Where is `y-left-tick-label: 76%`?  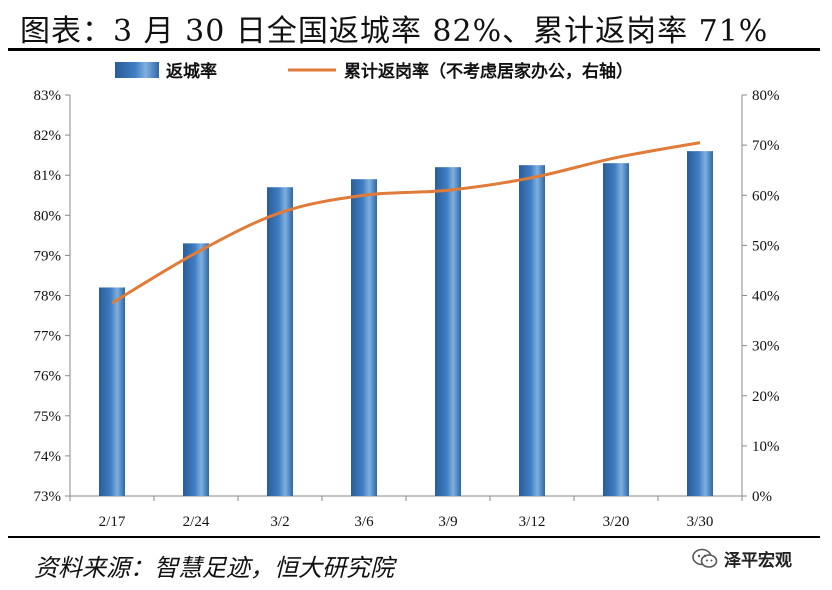 y-left-tick-label: 76% is located at coordinates (48, 377).